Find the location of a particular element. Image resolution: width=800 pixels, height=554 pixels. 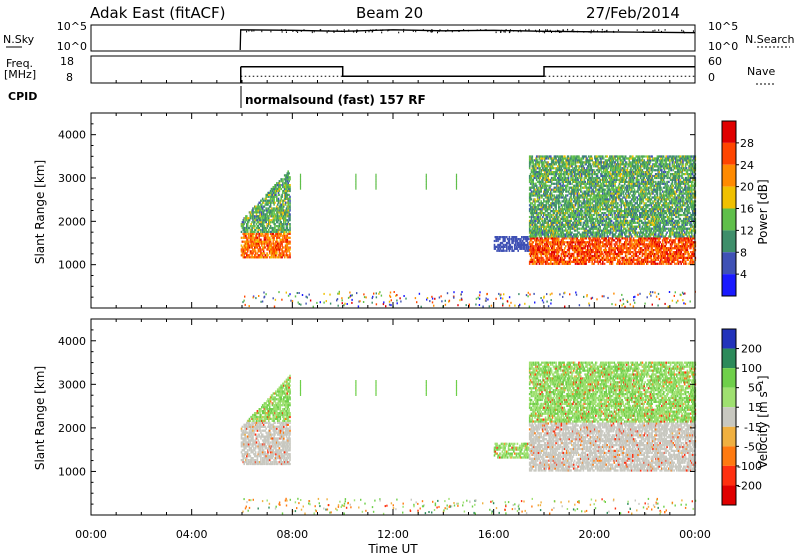

nsky-tick-bottom: 10^0 is located at coordinates (72, 46).